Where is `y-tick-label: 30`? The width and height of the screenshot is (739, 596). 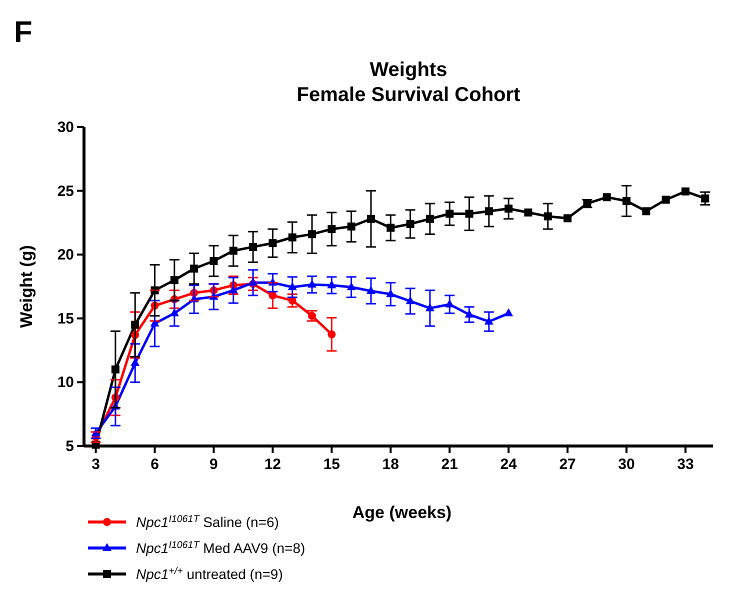 y-tick-label: 30 is located at coordinates (65, 127).